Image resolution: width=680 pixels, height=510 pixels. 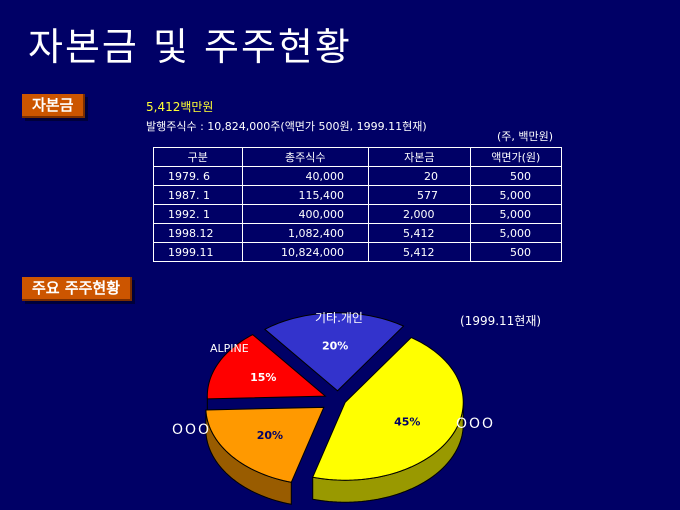 I want to click on shareholders-date-note: (1999.11현재), so click(x=501, y=321).